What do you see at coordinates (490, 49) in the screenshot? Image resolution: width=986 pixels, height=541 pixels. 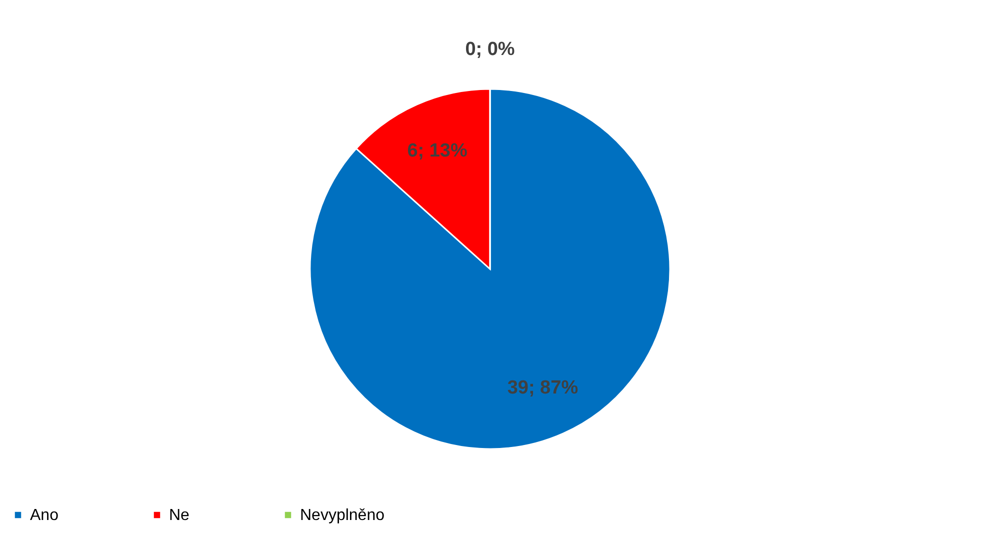 I see `text: 0; 0%` at bounding box center [490, 49].